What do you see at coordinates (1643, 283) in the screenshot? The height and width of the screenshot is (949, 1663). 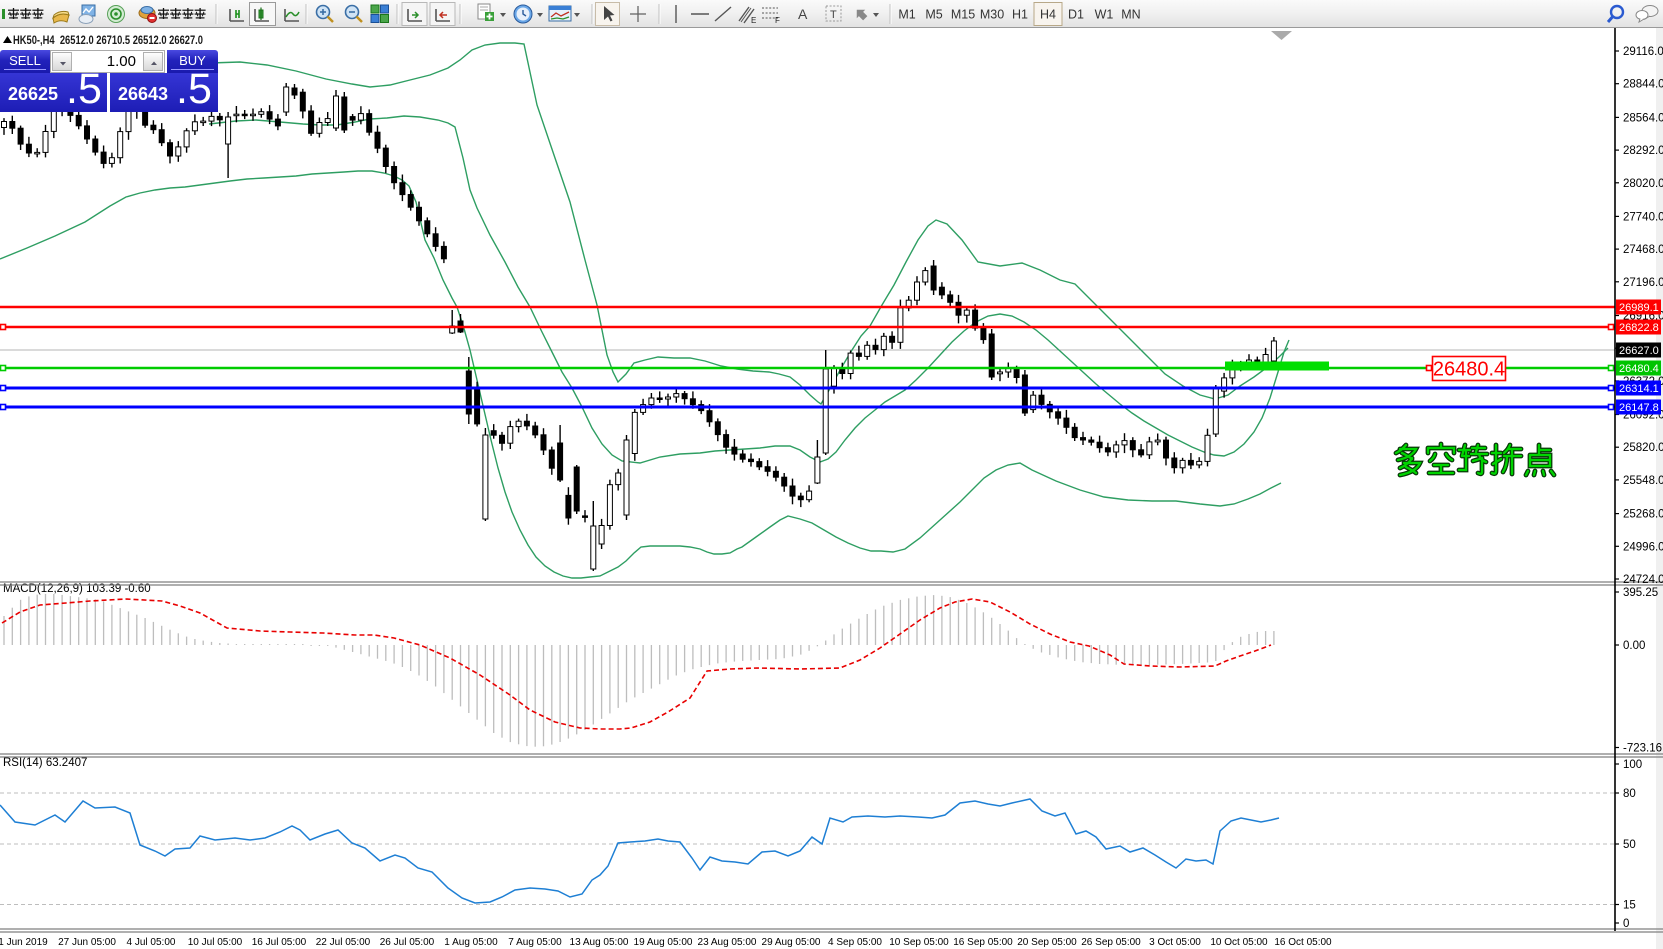 I see `svg-text: 27196.0` at bounding box center [1643, 283].